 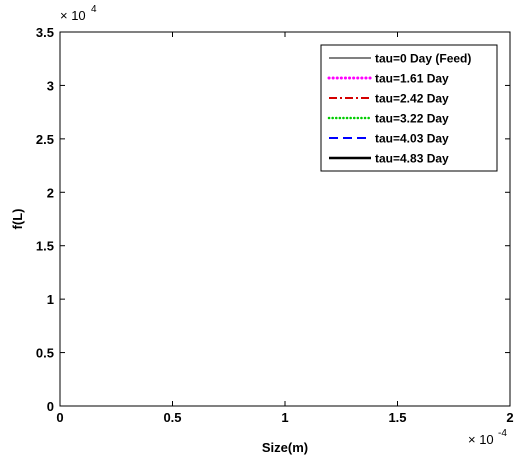 What do you see at coordinates (412, 119) in the screenshot?
I see `legend-label-3: tau=3.22 Day` at bounding box center [412, 119].